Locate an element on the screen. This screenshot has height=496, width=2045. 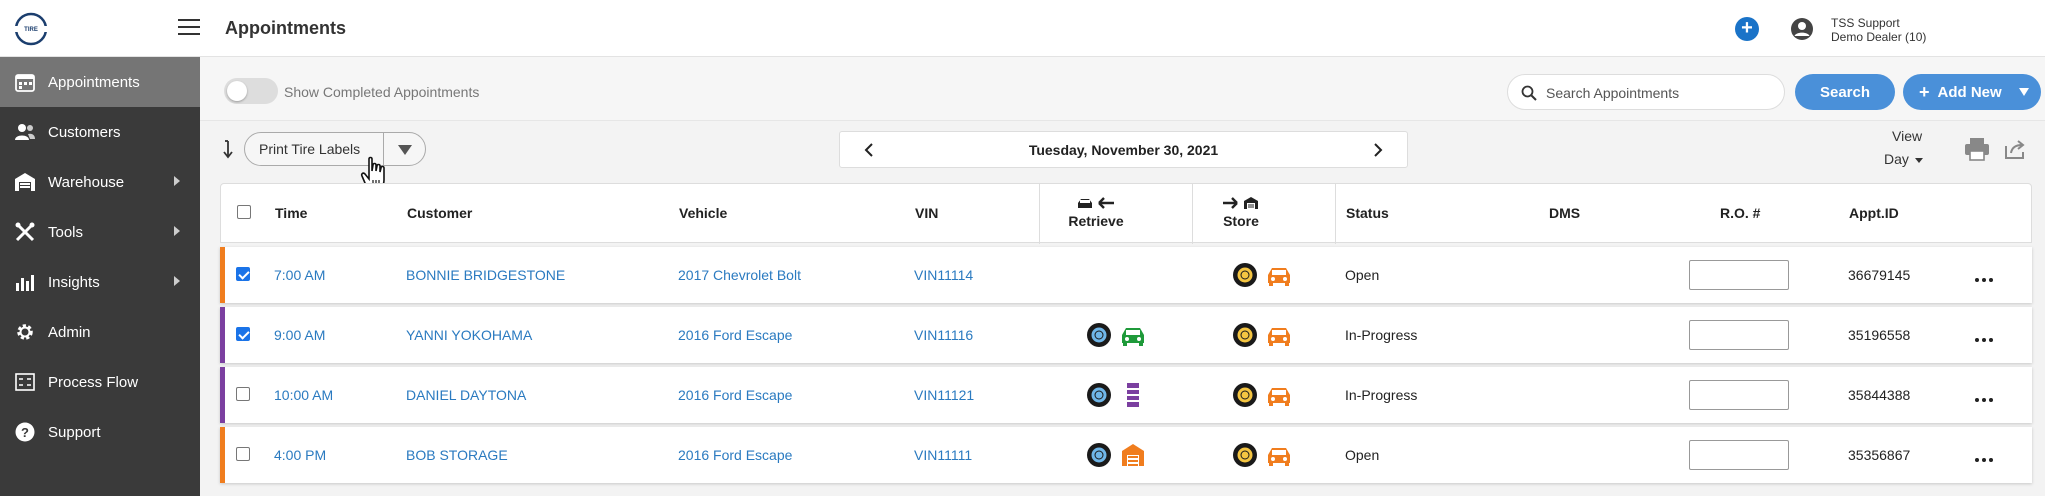
sidebar-item-tools: Tools is located at coordinates (100, 232).